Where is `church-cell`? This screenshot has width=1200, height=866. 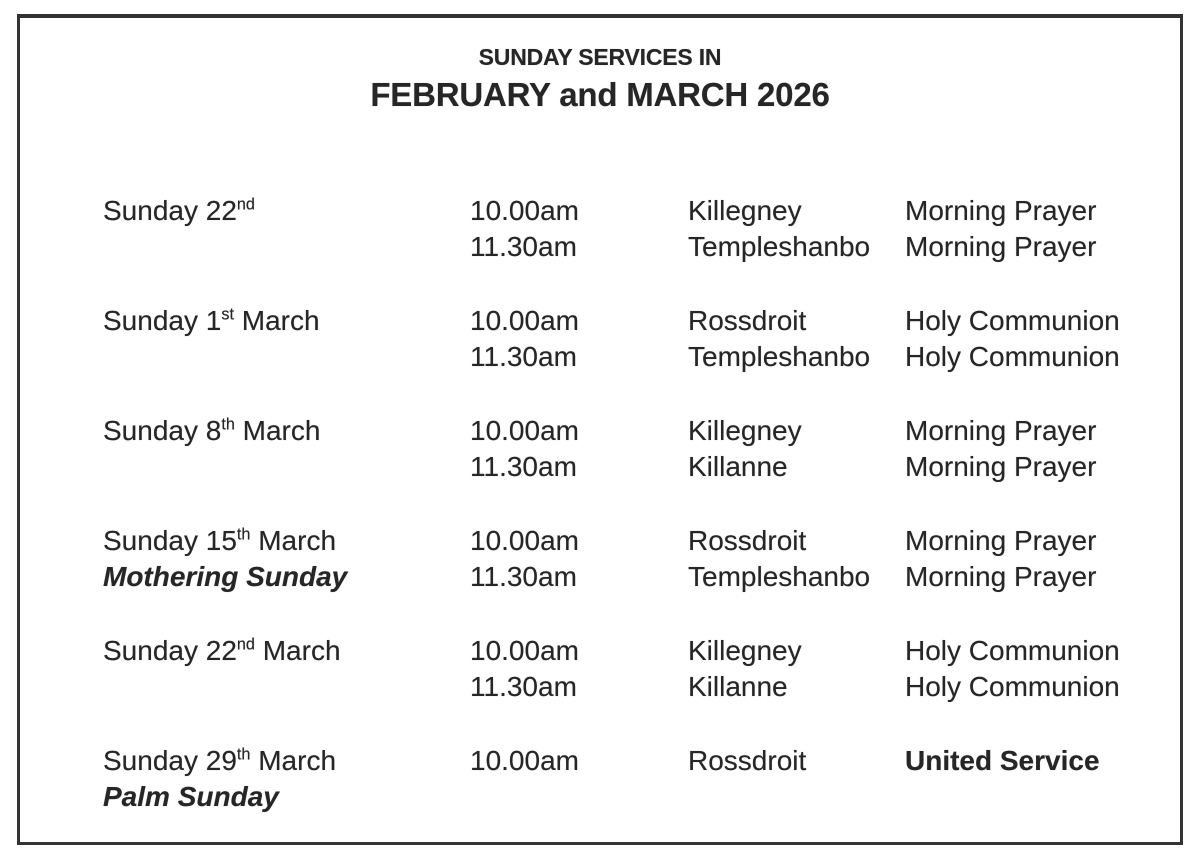 church-cell is located at coordinates (796, 797).